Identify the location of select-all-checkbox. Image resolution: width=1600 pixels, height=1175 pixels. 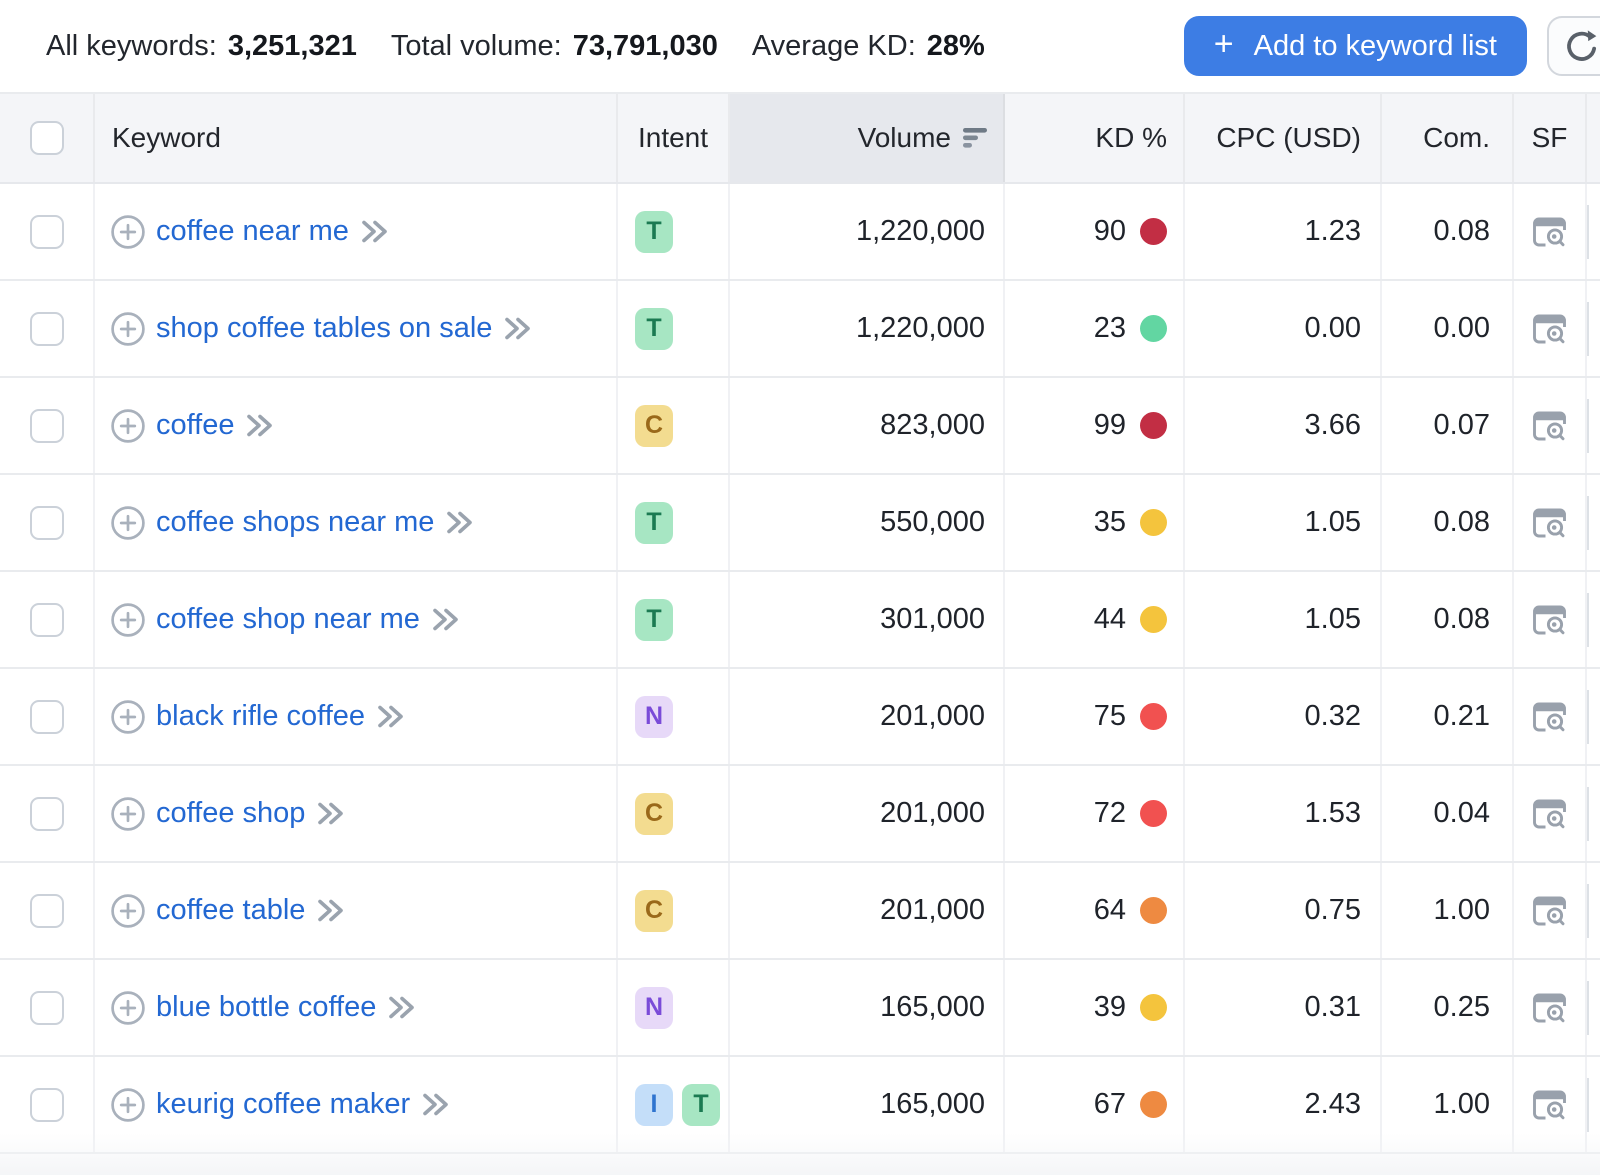
(46, 138).